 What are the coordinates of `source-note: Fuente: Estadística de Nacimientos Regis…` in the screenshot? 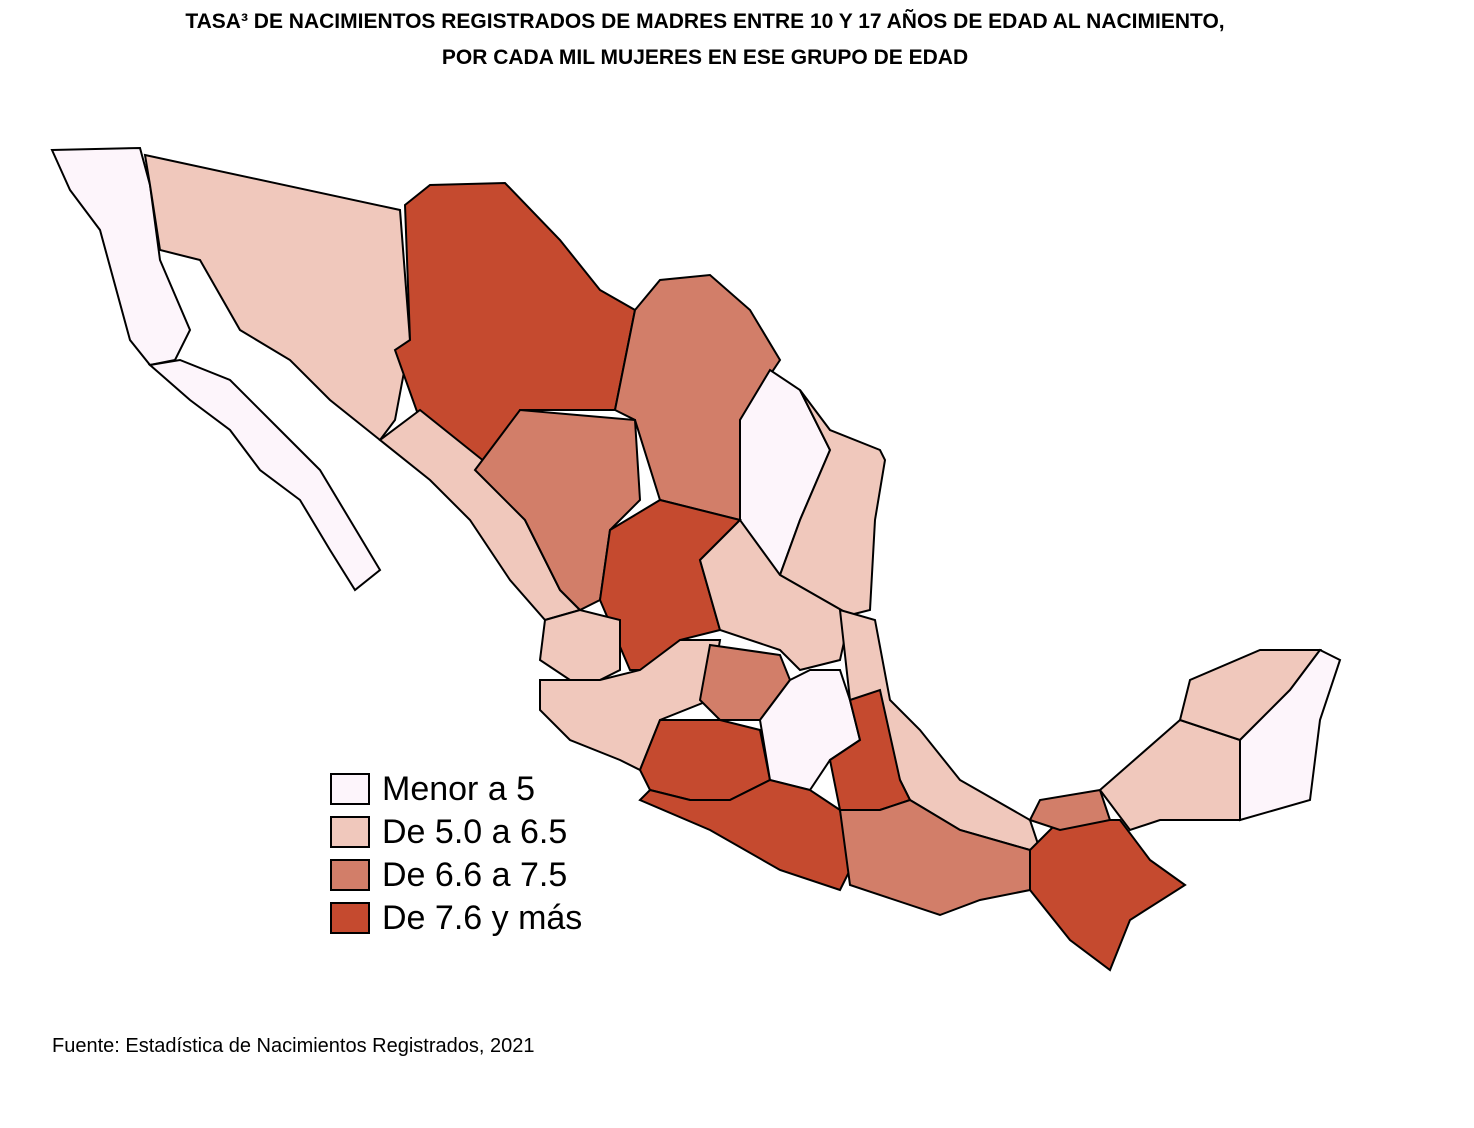 It's located at (293, 1046).